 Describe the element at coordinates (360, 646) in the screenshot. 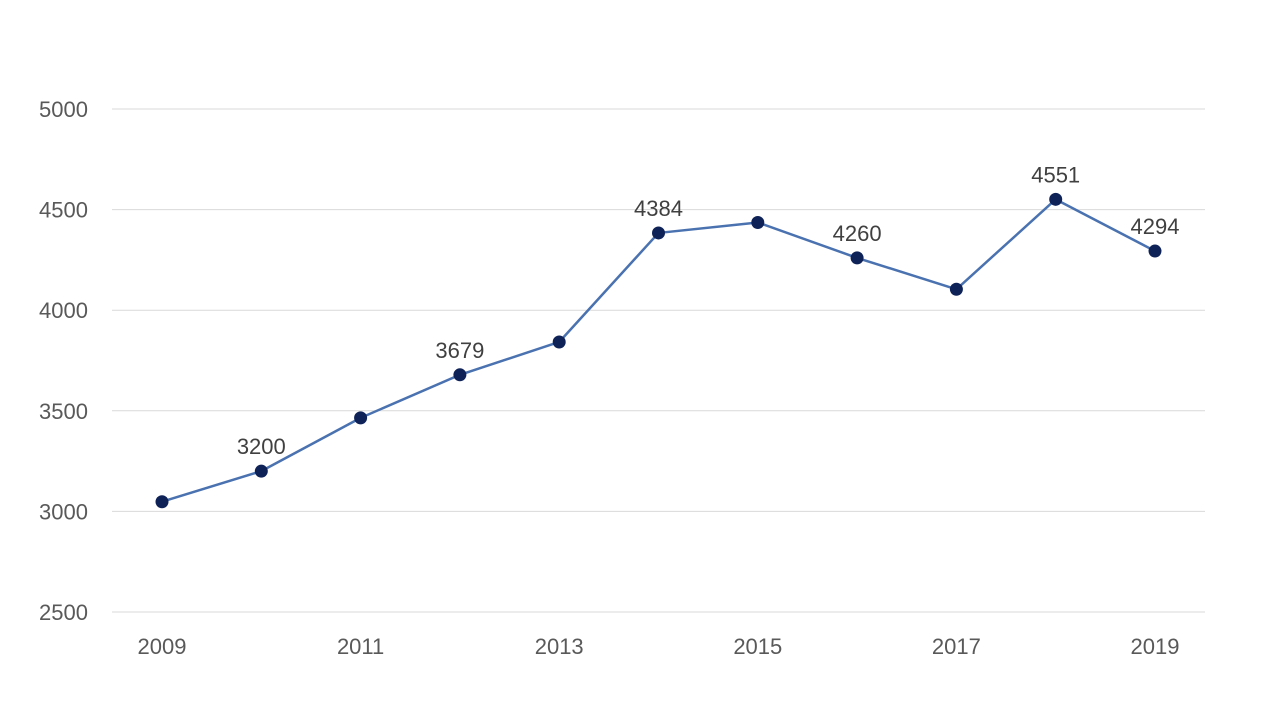

I see `x-tick-label: 2011` at that location.